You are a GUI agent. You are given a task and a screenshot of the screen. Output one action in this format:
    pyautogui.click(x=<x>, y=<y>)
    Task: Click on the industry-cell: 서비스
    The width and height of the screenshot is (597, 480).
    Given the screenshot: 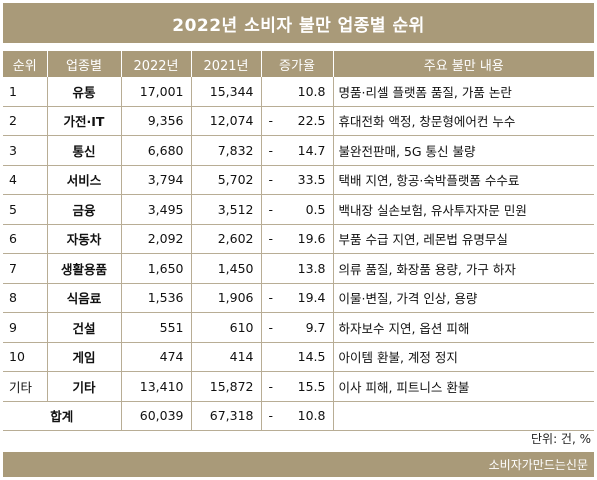 What is the action you would take?
    pyautogui.click(x=84, y=180)
    